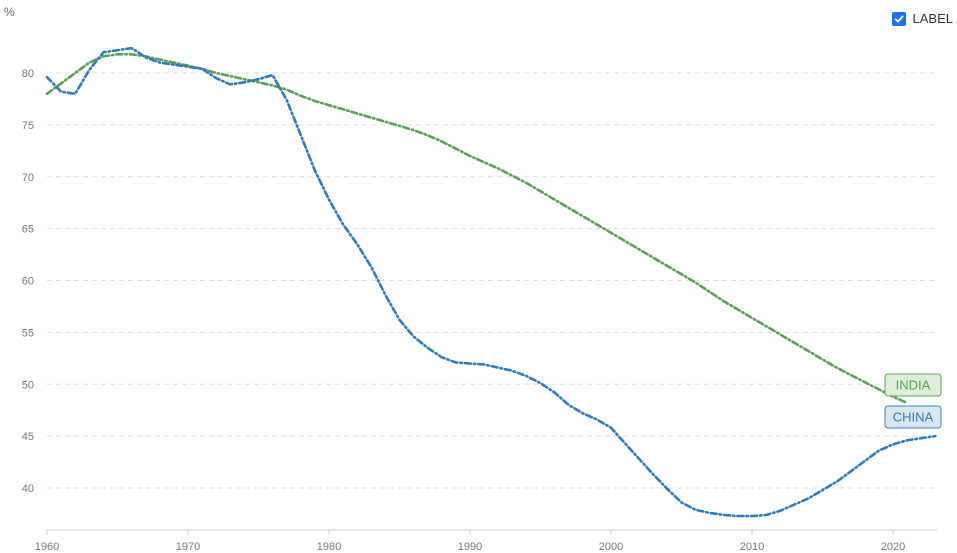 The width and height of the screenshot is (957, 553). What do you see at coordinates (28, 385) in the screenshot?
I see `y-tick-label: 50` at bounding box center [28, 385].